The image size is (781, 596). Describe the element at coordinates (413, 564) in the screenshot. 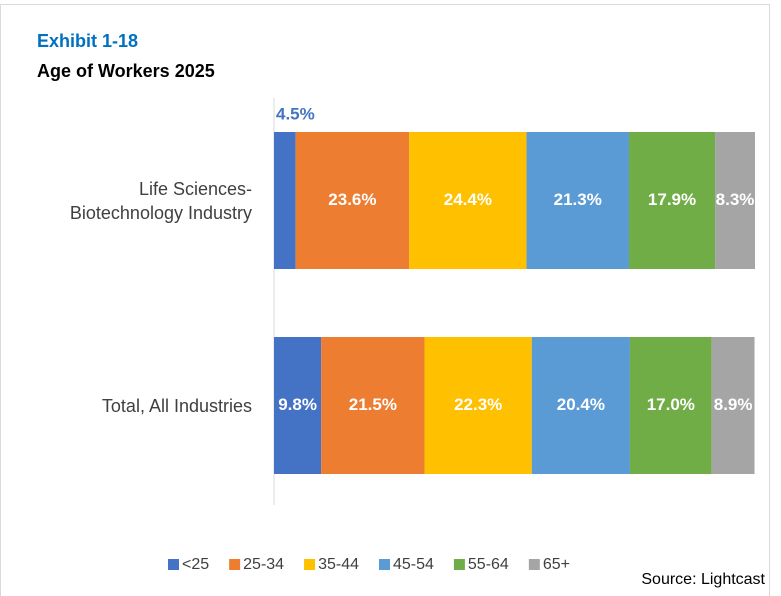

I see `legend-label: 45-54` at that location.